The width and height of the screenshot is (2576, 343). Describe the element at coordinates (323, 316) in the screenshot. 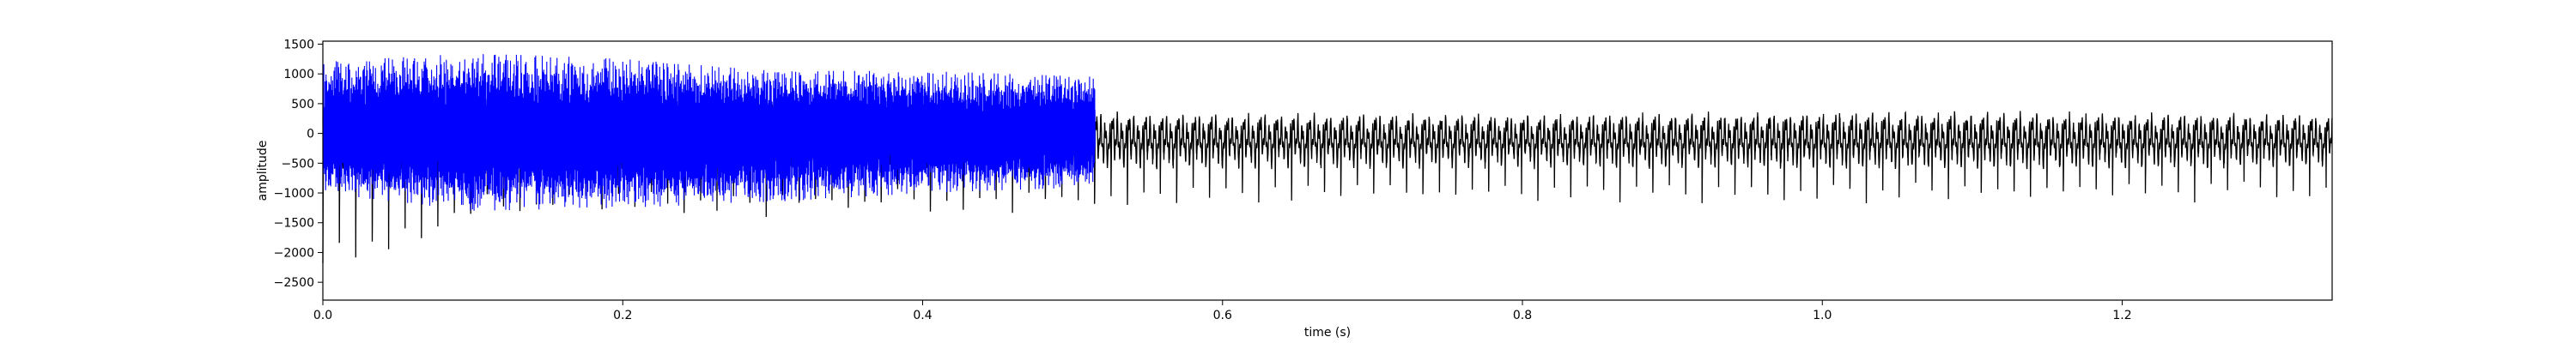

I see `x-tick-label: 0.0` at that location.